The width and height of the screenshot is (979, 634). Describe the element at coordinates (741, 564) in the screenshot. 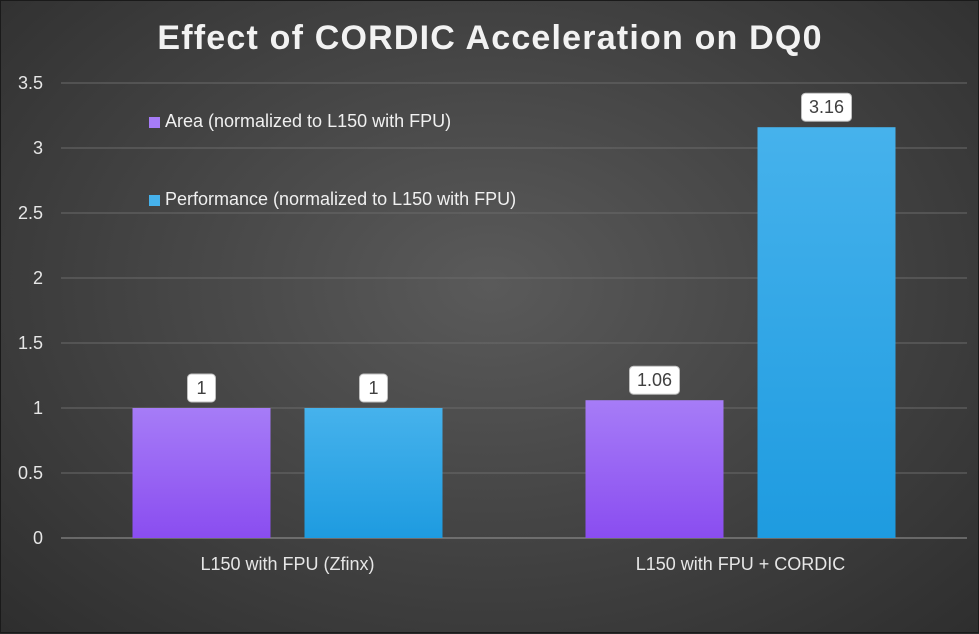

I see `x-category-label: L150 with FPU + CORDIC` at that location.